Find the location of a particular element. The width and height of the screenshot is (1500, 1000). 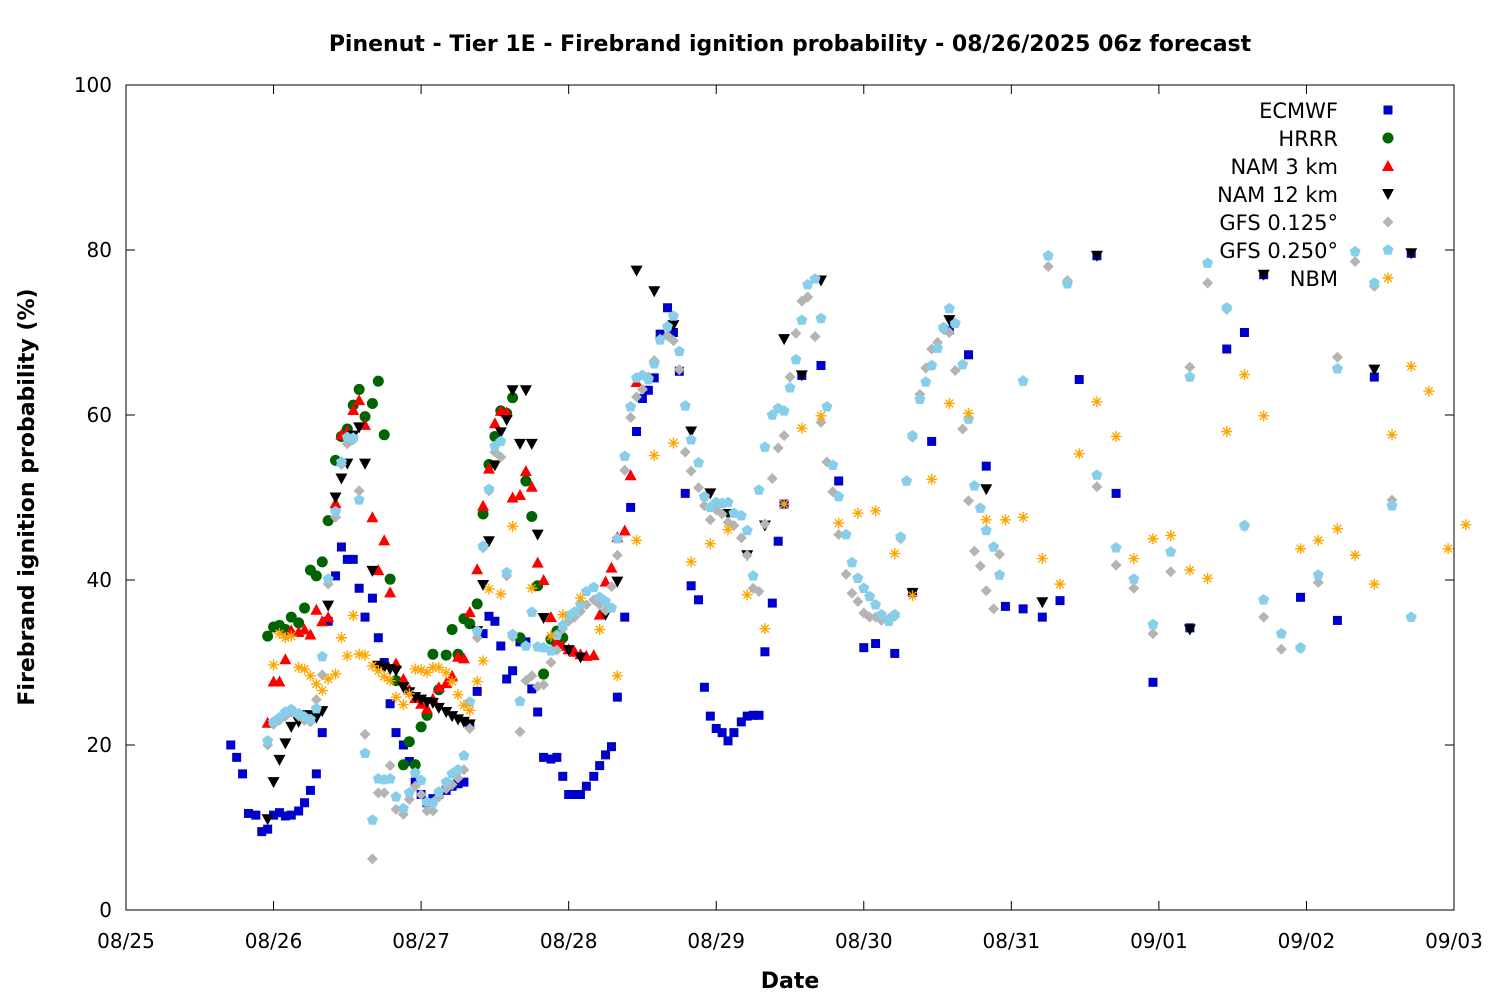

x-tick-label: 08/27 is located at coordinates (421, 941).